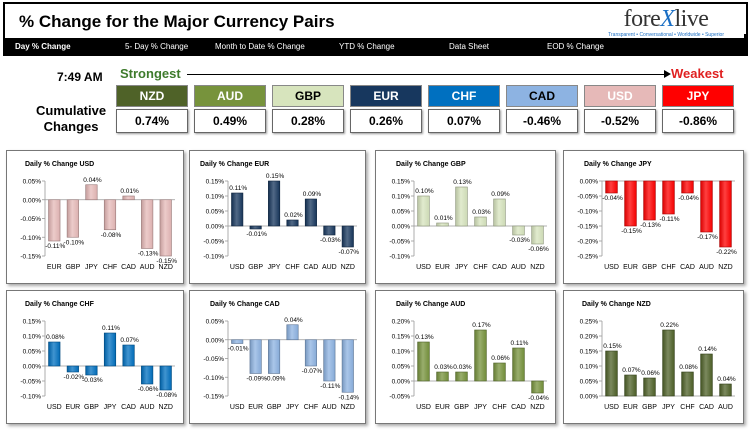 The image size is (751, 432). Describe the element at coordinates (464, 109) in the screenshot. I see `rank-cell-chf: CHF 0.07%` at that location.